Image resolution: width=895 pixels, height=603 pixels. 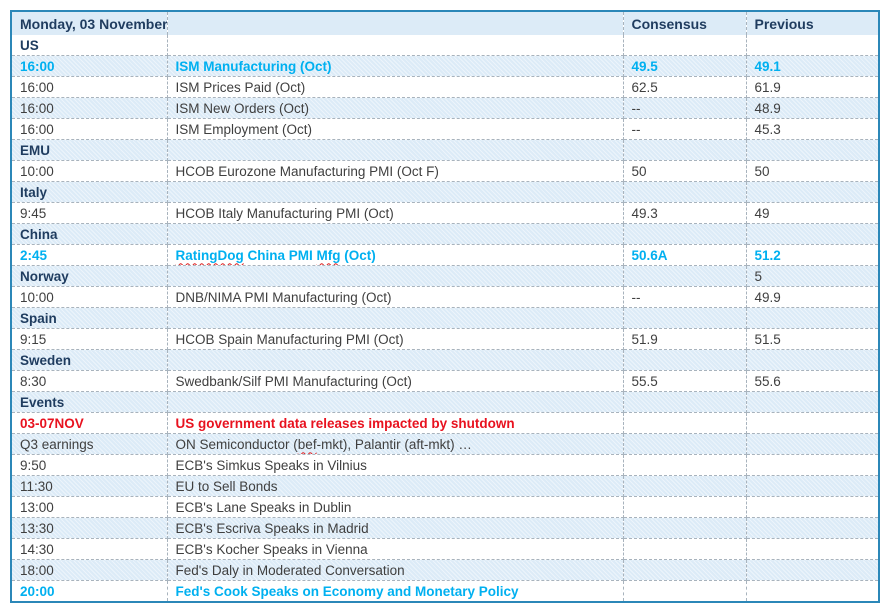 I want to click on event-row: 13:30 ECB's Escriva Speaks in Madrid, so click(x=445, y=528).